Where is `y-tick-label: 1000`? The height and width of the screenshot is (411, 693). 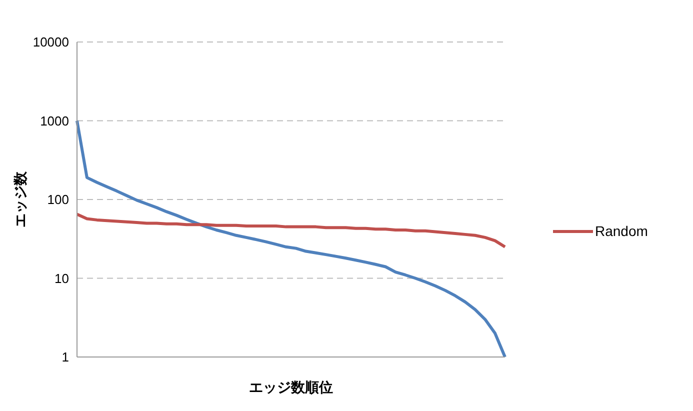
y-tick-label: 1000 is located at coordinates (54, 120).